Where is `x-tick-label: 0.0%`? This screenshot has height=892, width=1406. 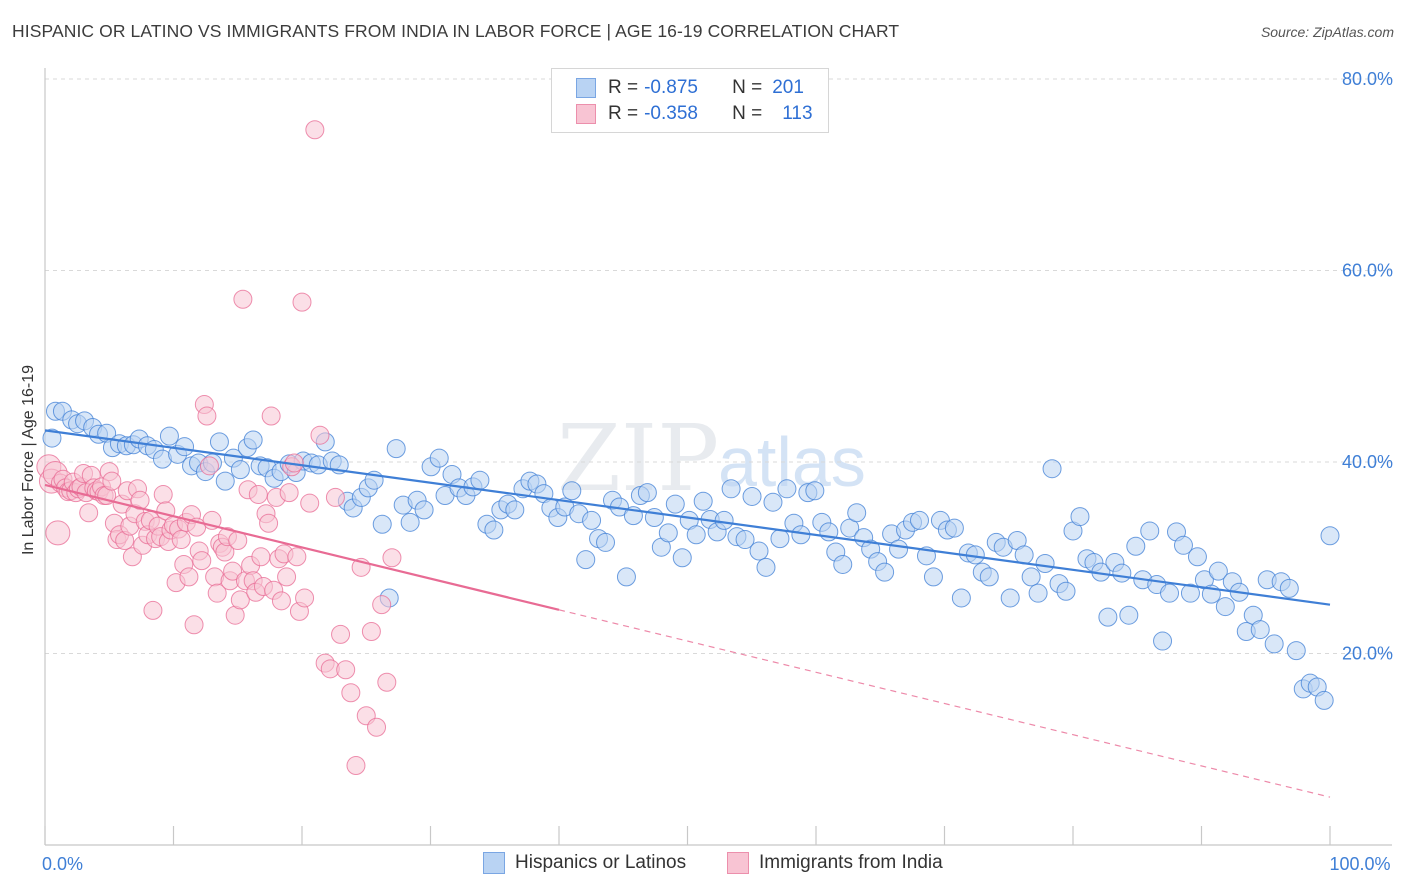 x-tick-label: 0.0% is located at coordinates (62, 864).